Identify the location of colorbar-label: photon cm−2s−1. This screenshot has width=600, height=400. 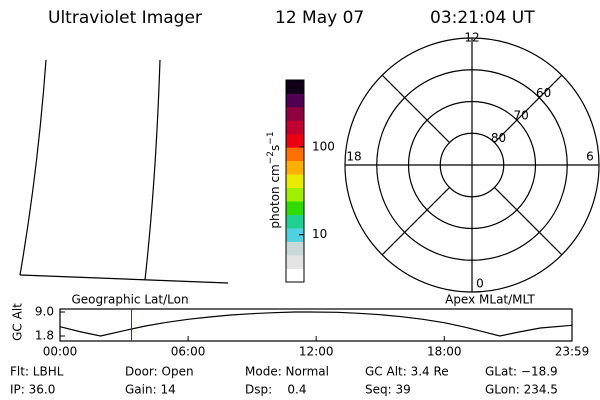
(274, 179).